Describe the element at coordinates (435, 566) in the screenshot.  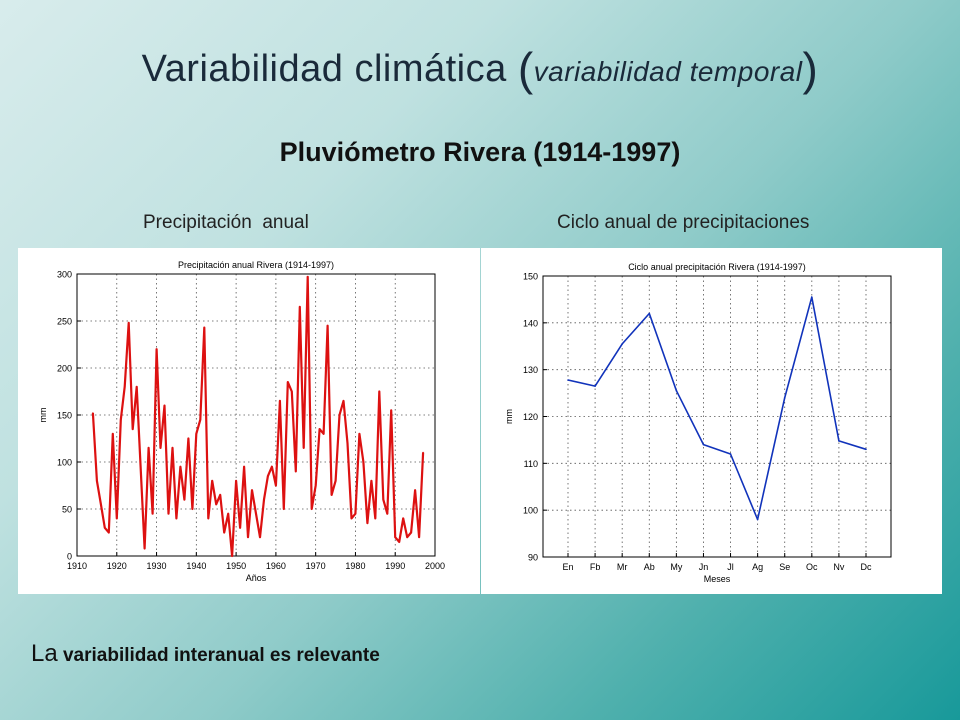
I see `x-tick-label: 2000` at that location.